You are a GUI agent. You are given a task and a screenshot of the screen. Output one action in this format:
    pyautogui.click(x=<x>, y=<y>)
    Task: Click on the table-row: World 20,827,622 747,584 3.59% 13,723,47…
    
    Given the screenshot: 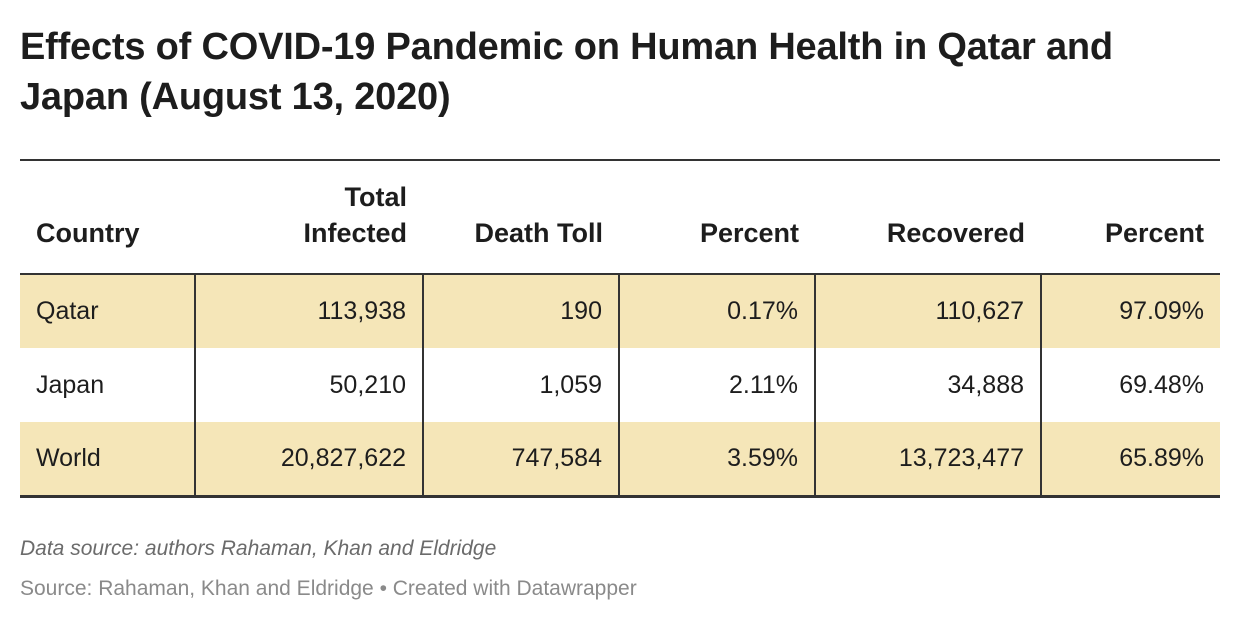 What is the action you would take?
    pyautogui.click(x=620, y=460)
    